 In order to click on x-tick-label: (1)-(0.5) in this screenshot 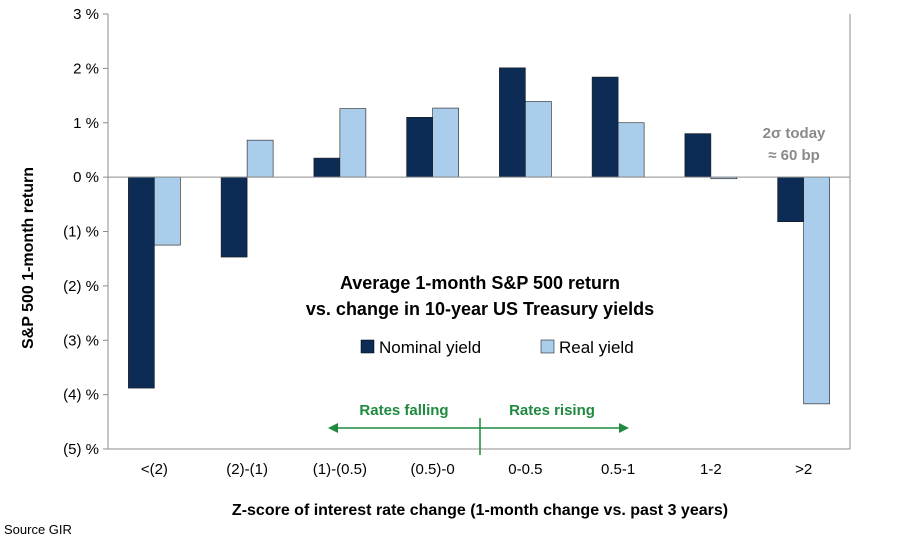, I will do `click(340, 469)`.